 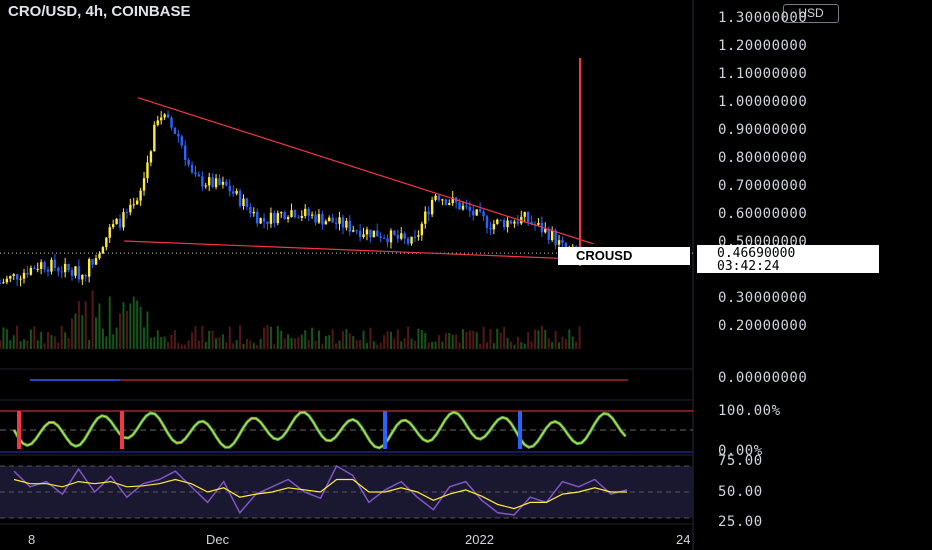 I want to click on price-axis-label: 0.80000000, so click(x=763, y=158).